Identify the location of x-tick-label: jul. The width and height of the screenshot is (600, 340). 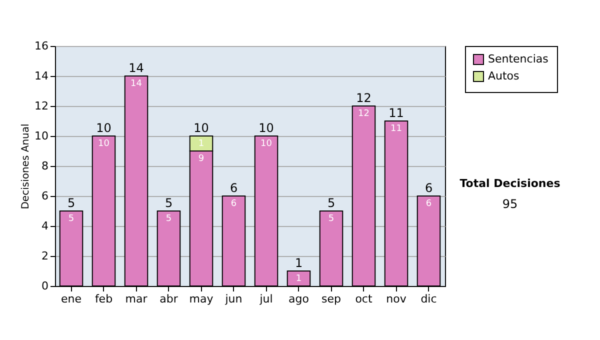
(265, 299).